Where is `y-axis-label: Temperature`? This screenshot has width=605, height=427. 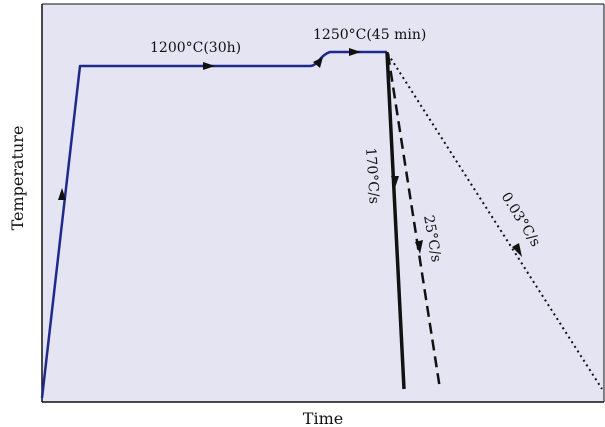 y-axis-label: Temperature is located at coordinates (17, 178).